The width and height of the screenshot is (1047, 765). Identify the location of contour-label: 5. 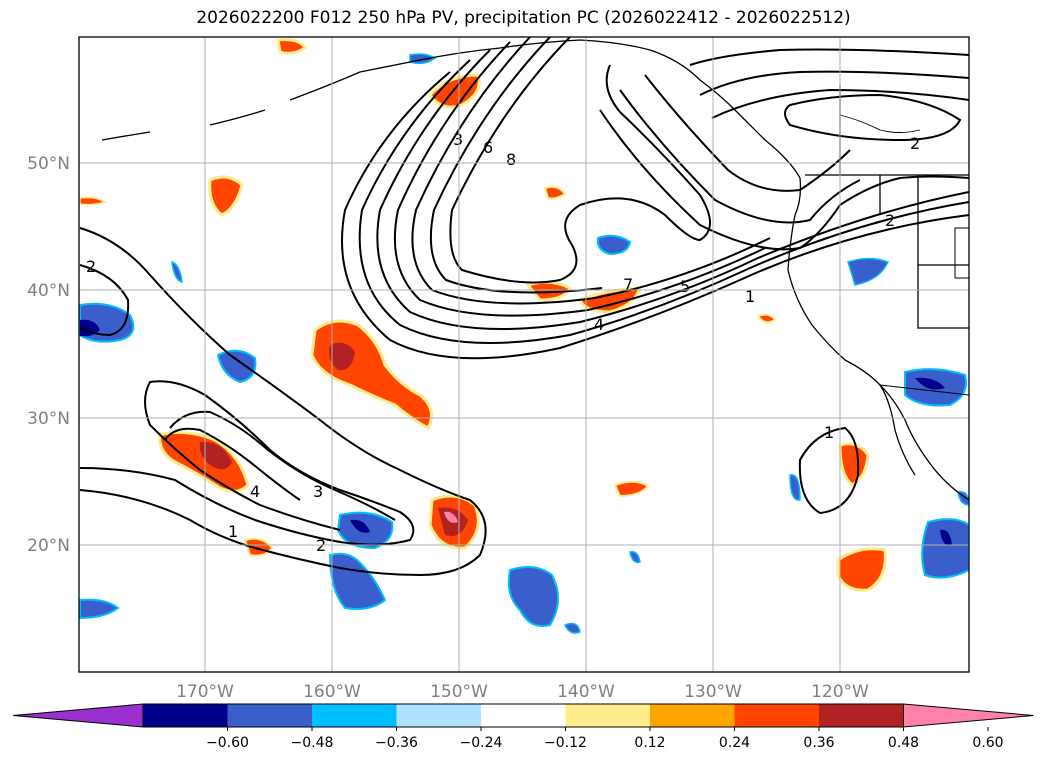
(685, 286).